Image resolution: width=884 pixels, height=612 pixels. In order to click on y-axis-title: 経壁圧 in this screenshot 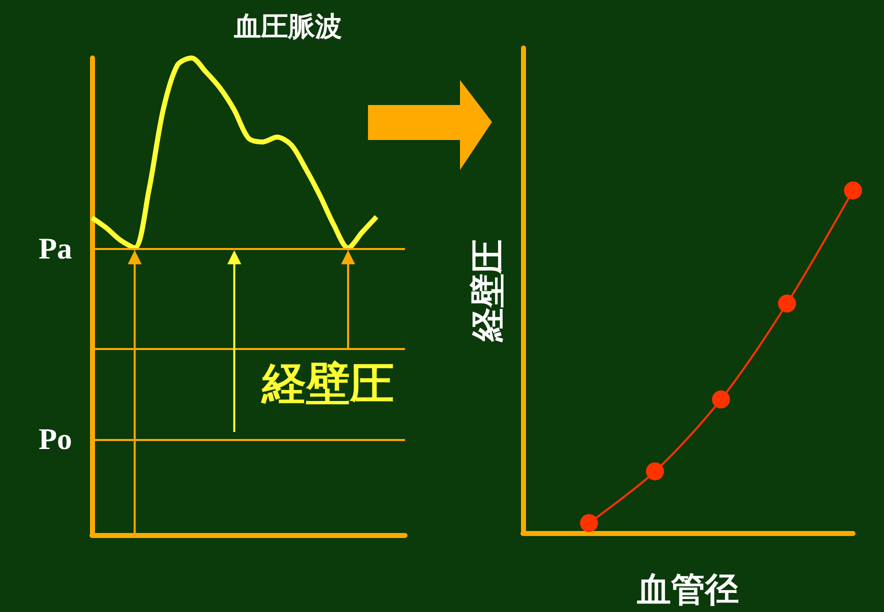, I will do `click(488, 291)`.